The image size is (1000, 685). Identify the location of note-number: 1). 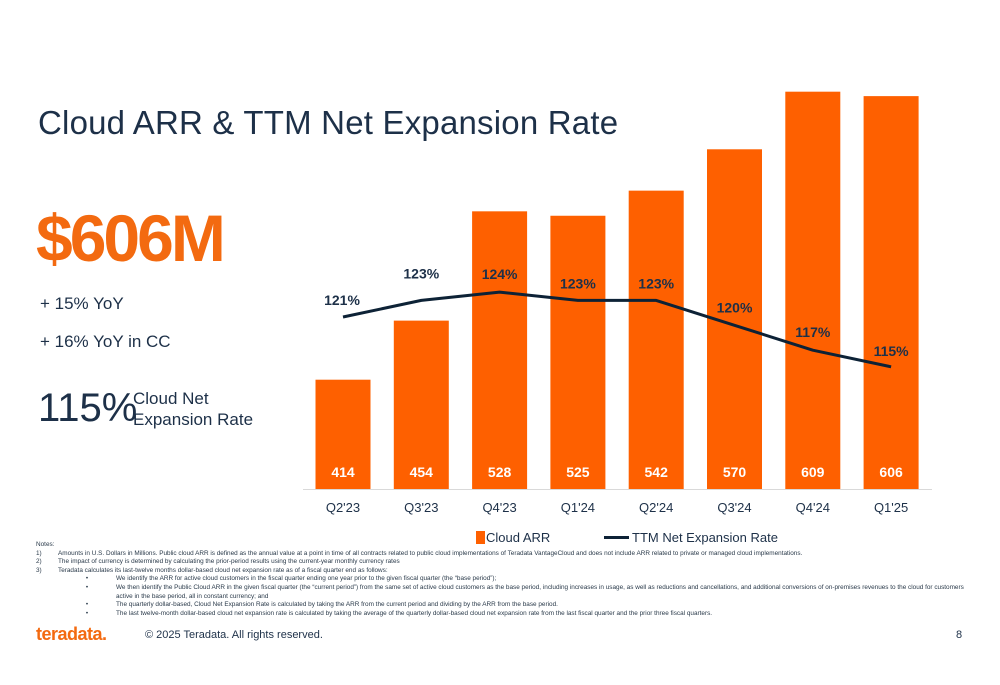
(39, 553).